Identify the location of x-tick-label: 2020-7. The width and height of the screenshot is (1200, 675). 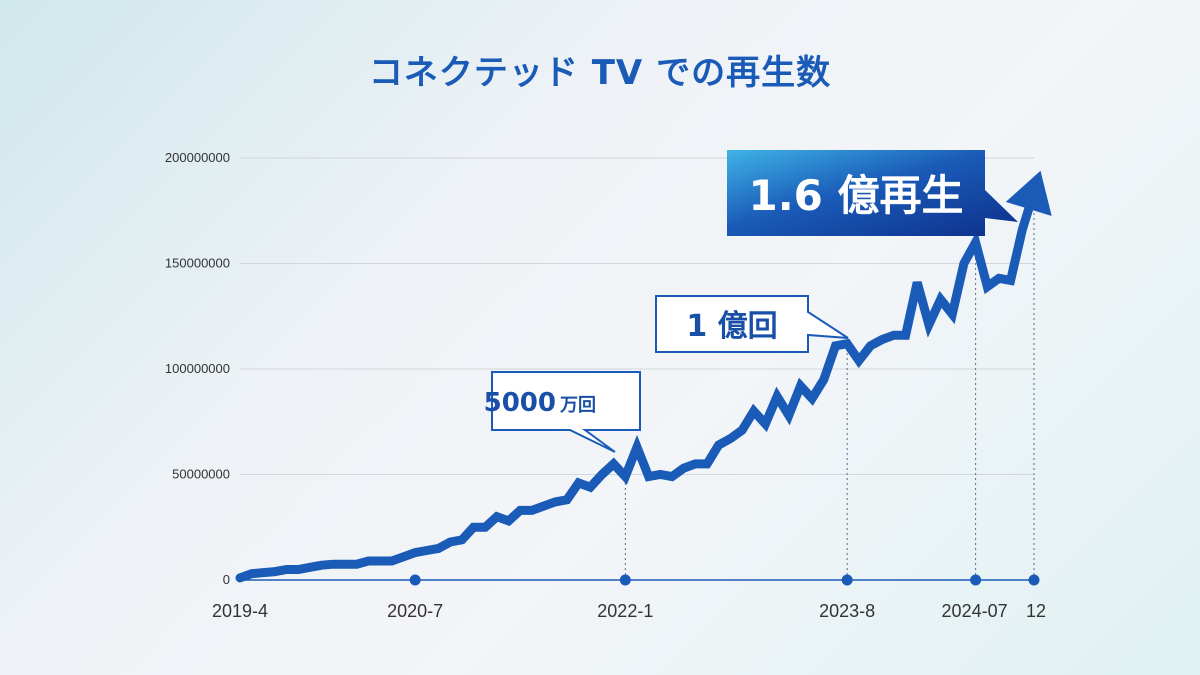
(415, 611).